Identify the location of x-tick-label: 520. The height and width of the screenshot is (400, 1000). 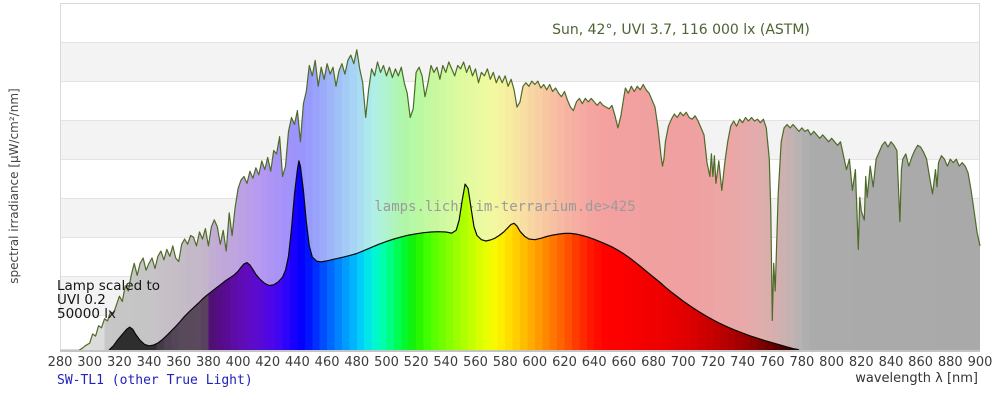
(416, 362).